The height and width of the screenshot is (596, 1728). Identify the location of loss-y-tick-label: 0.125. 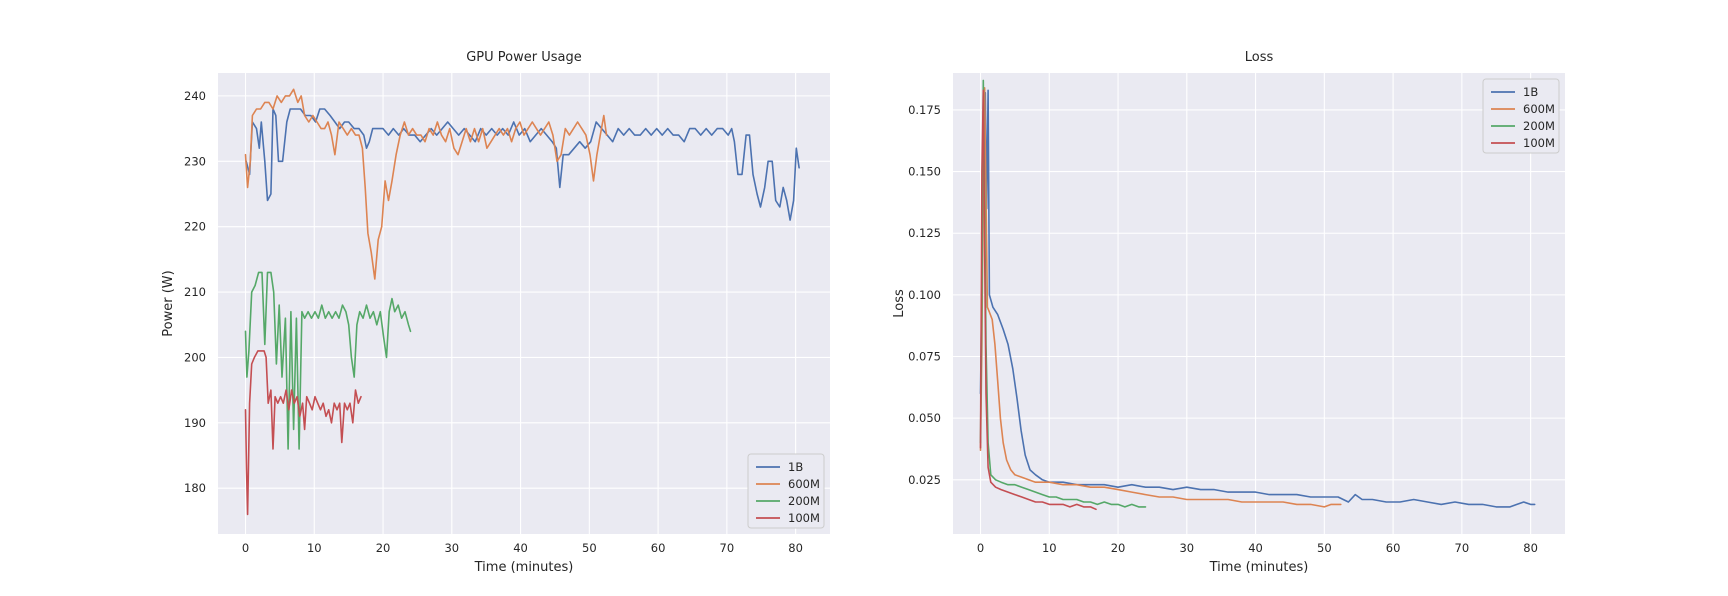
(924, 233).